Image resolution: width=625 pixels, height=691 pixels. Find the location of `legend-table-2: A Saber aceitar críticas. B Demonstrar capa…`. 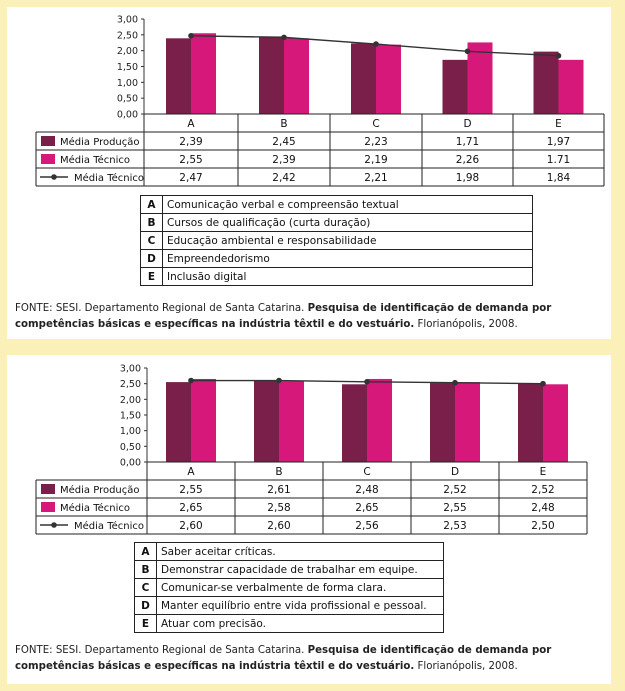

legend-table-2: A Saber aceitar críticas. B Demonstrar capa… is located at coordinates (289, 587).